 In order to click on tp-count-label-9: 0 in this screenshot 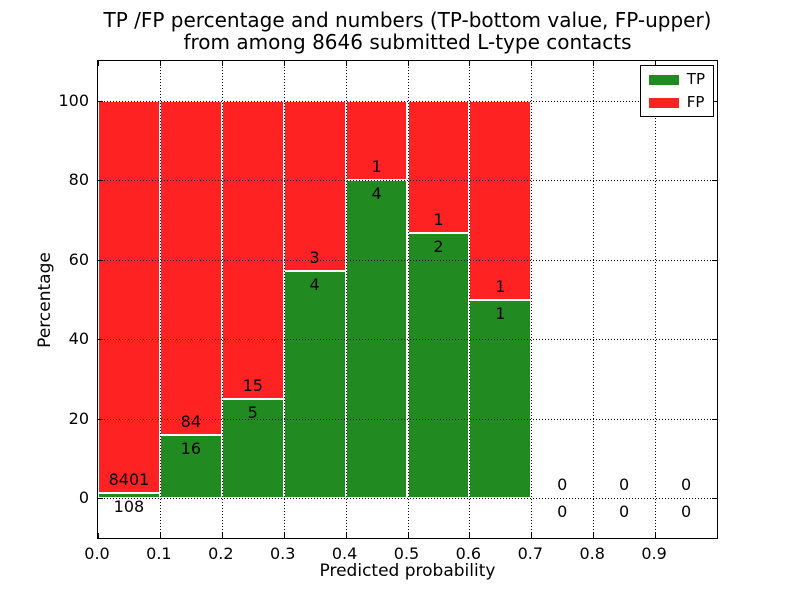, I will do `click(686, 512)`.